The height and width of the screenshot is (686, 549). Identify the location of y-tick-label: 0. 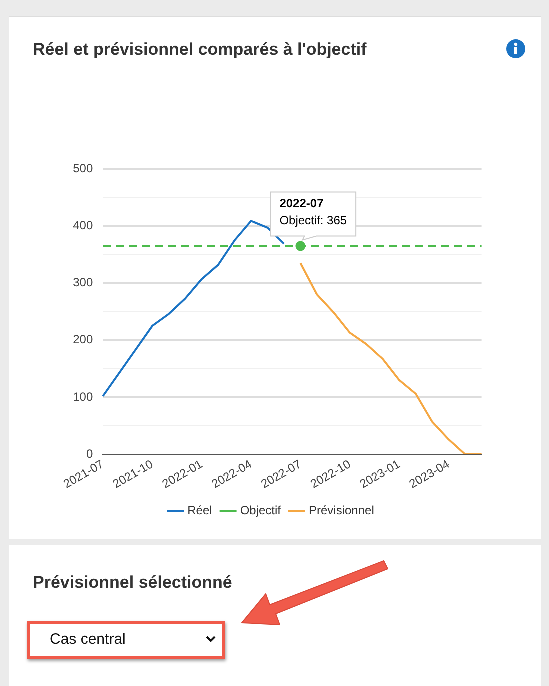
(90, 453).